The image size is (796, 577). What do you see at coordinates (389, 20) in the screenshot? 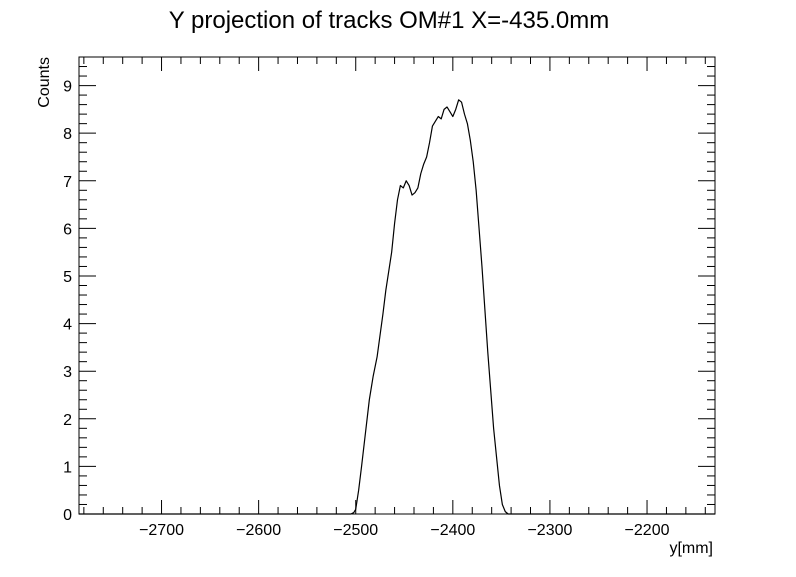
I see `chart-title: Y projection of tracks OM#1 X=-435.0mm` at bounding box center [389, 20].